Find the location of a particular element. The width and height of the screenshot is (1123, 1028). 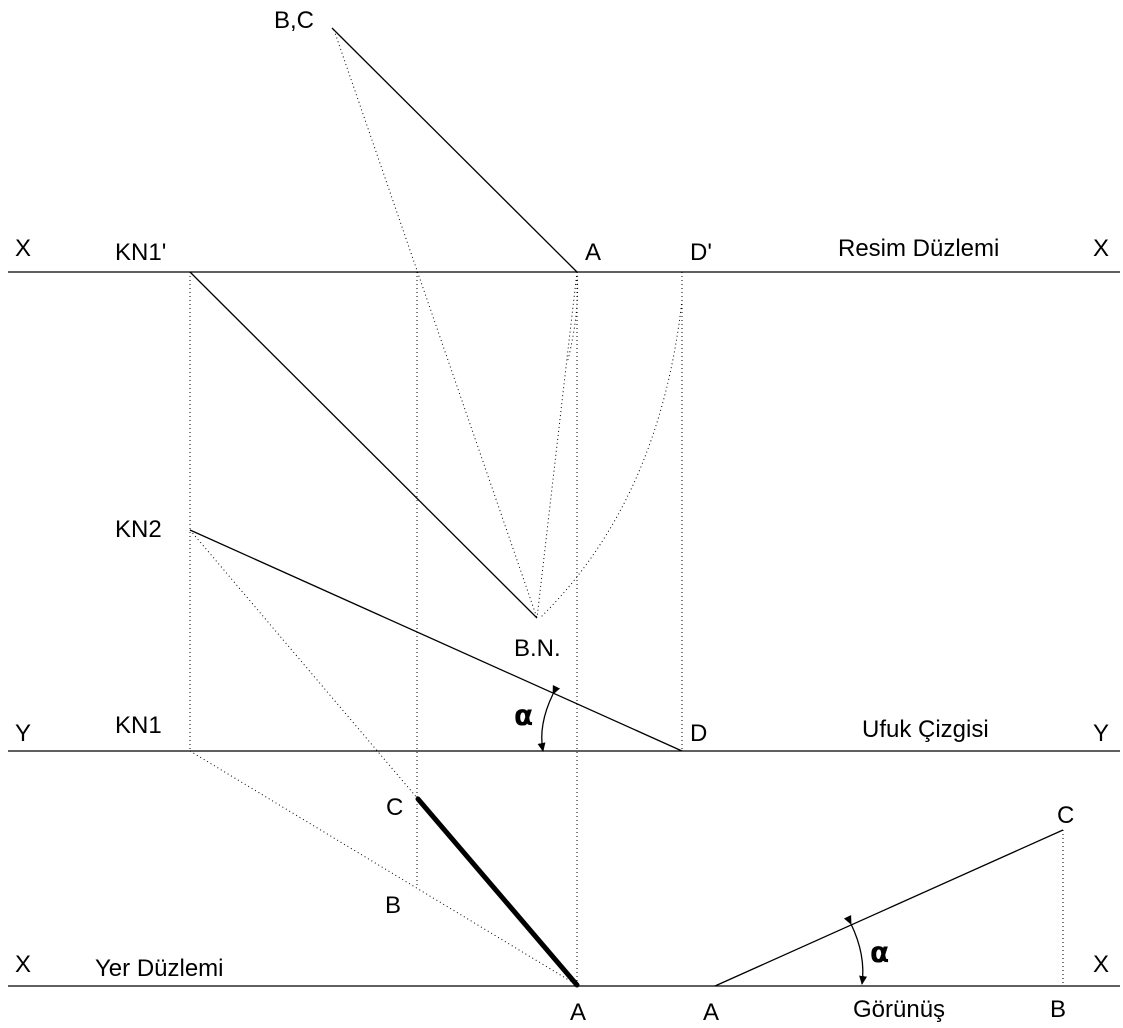

label-a-bottom: A is located at coordinates (578, 1012).